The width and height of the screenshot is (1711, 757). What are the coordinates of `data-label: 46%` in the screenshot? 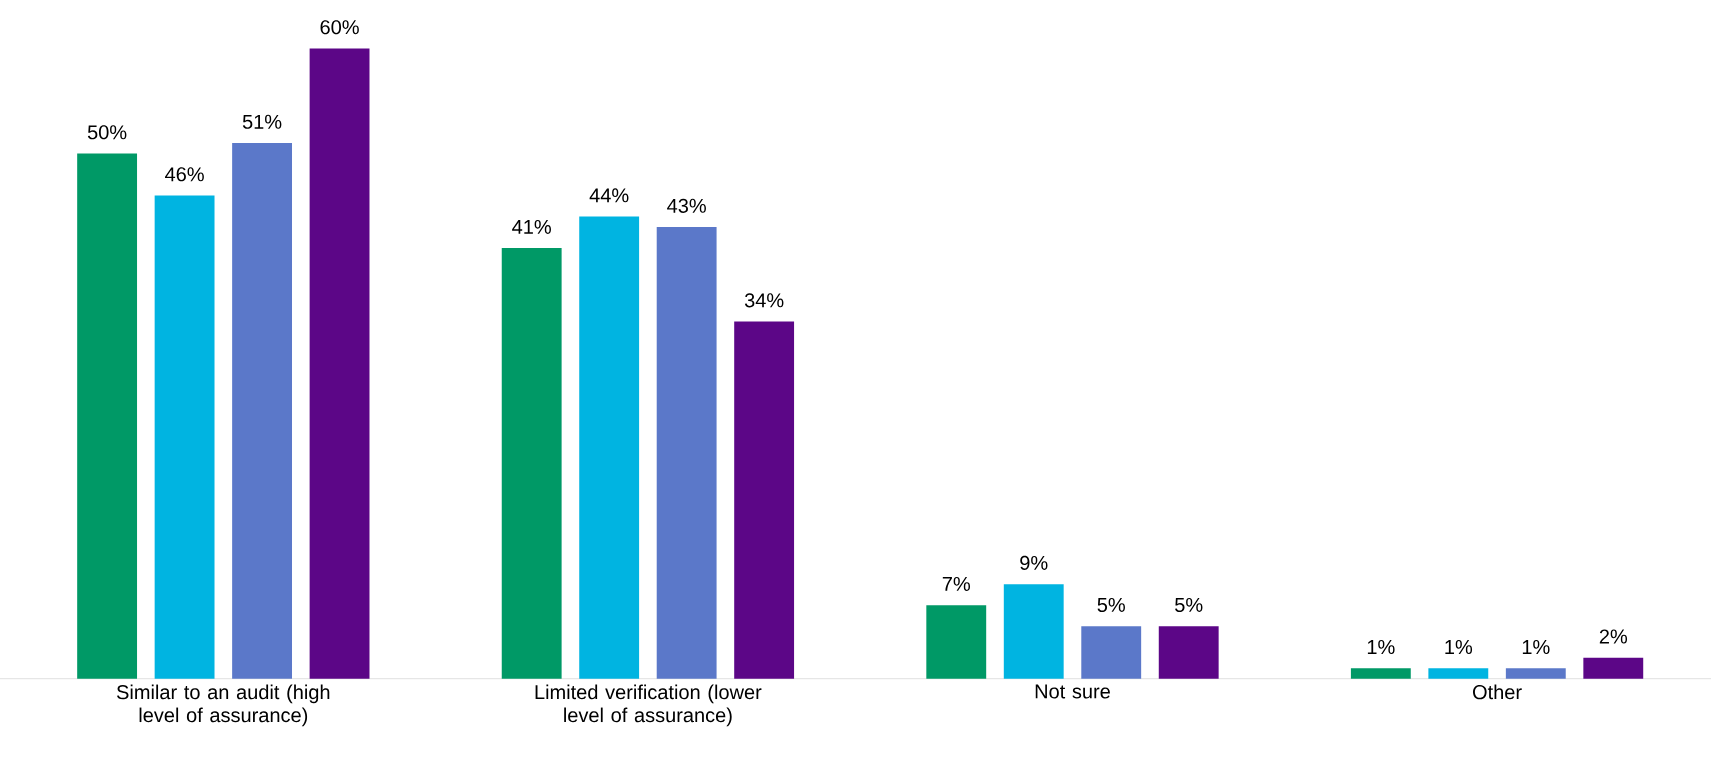 It's located at (184, 174).